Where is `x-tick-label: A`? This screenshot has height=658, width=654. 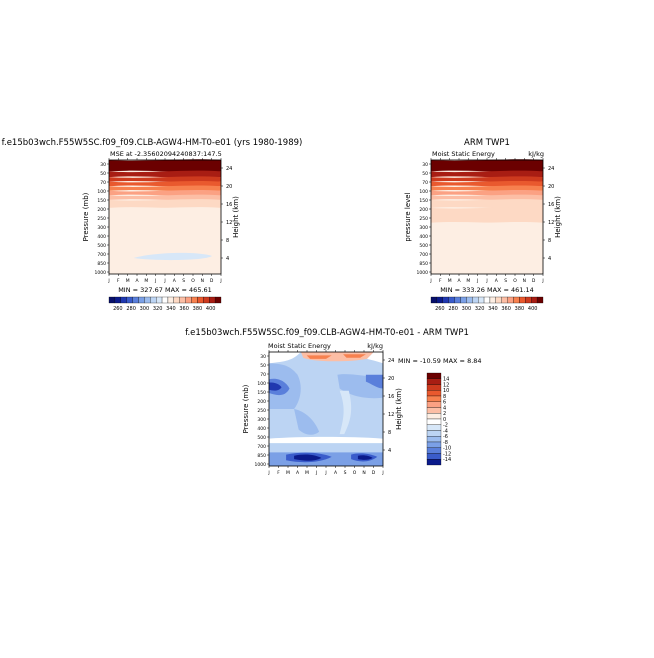 x-tick-label: A is located at coordinates (497, 281).